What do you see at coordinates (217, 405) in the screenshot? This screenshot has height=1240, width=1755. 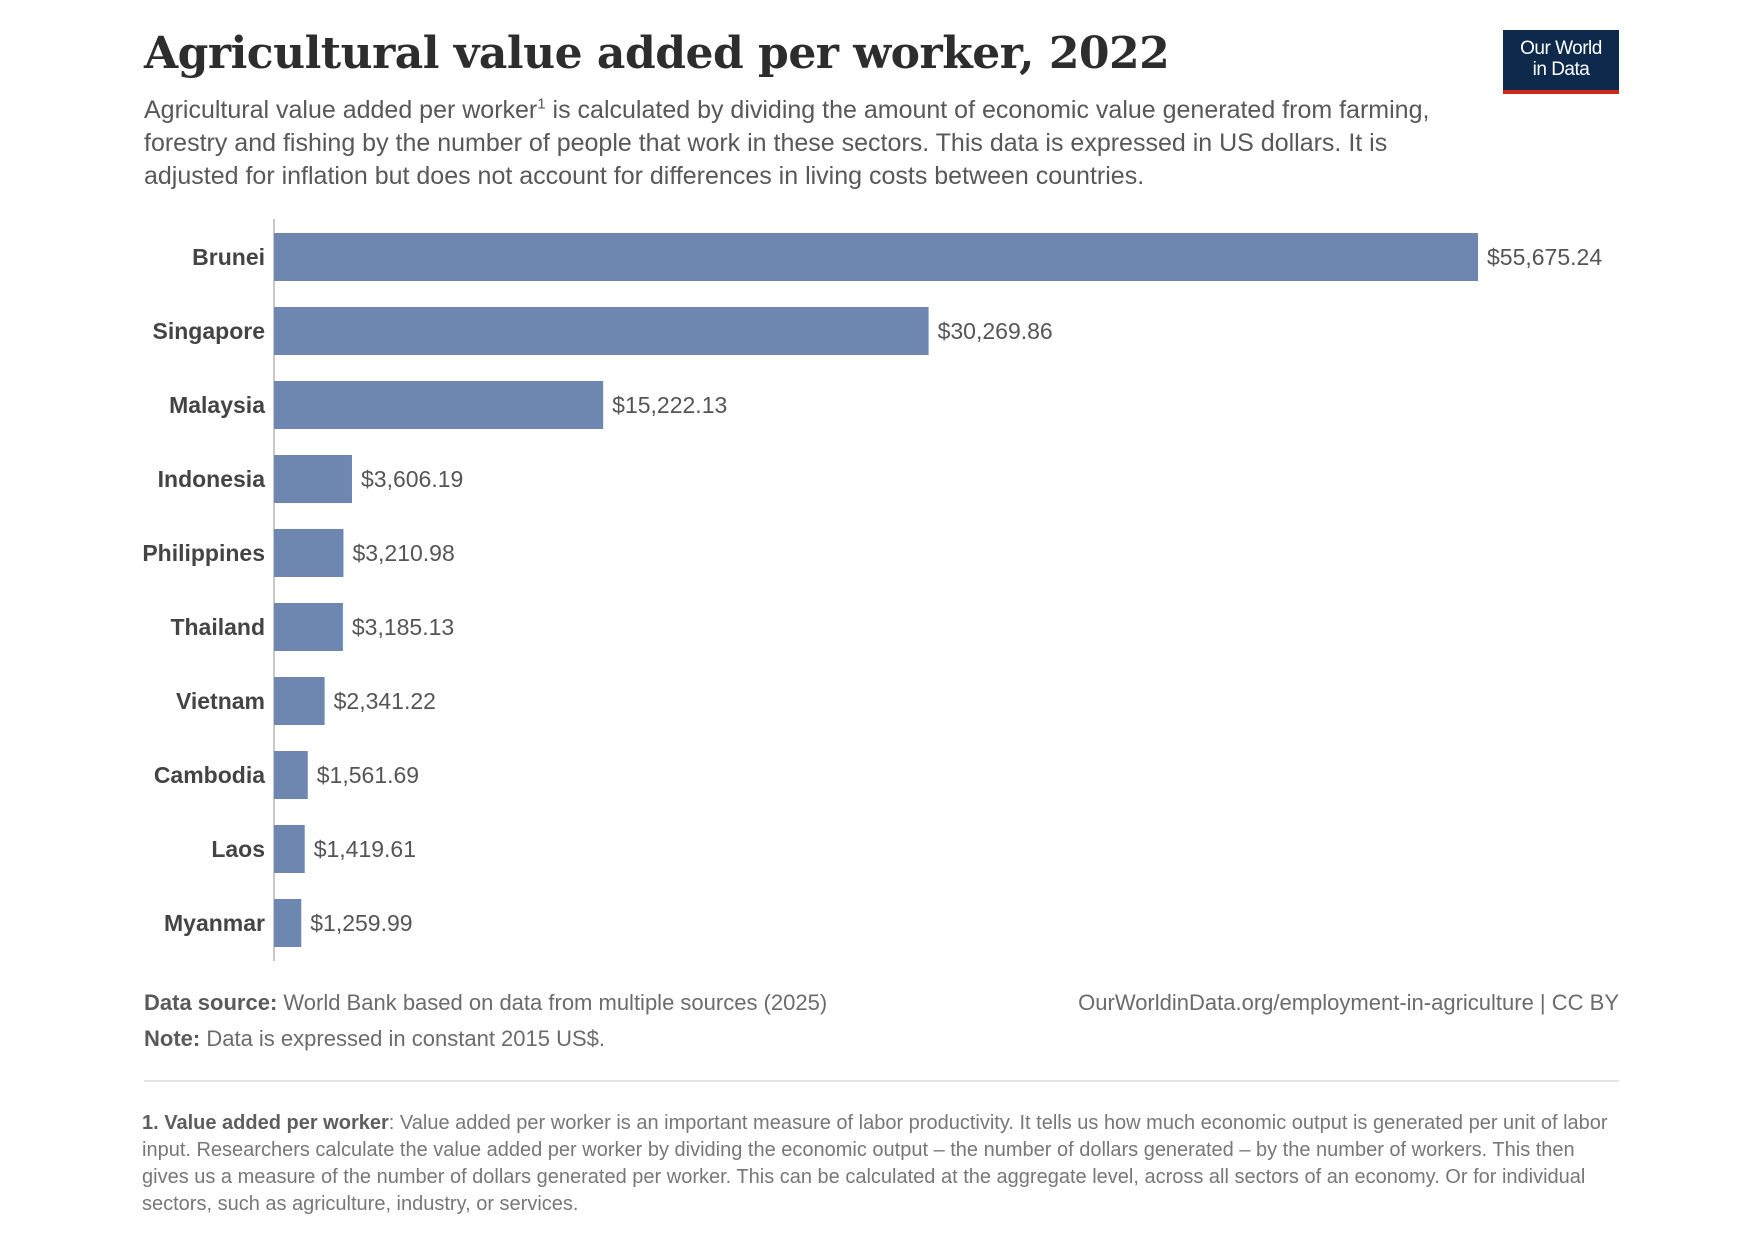 I see `category-label: Malaysia` at bounding box center [217, 405].